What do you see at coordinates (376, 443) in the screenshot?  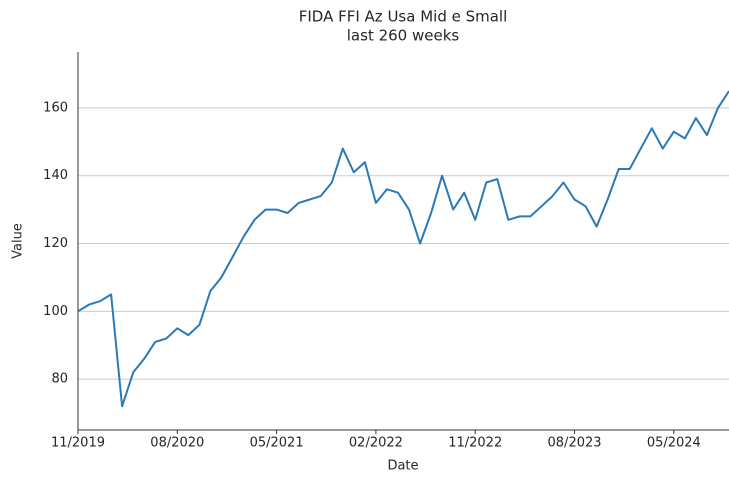 I see `x-tick-label: 02/2022` at bounding box center [376, 443].